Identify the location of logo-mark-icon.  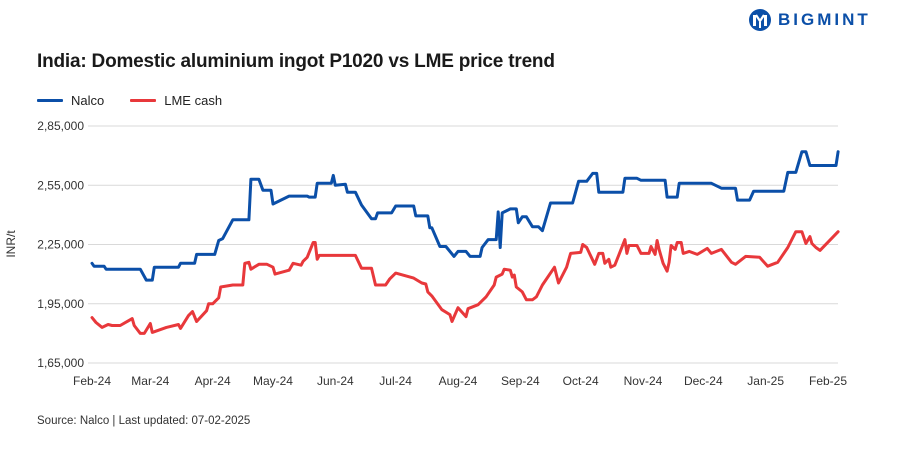
(760, 20).